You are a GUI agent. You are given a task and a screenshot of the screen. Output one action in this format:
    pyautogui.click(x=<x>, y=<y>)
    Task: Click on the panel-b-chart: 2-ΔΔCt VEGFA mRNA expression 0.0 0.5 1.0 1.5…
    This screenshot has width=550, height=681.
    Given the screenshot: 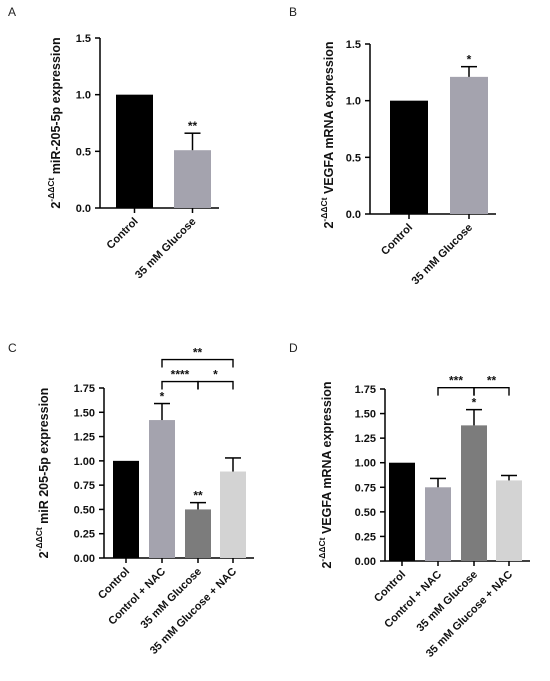 What is the action you would take?
    pyautogui.click(x=407, y=163)
    